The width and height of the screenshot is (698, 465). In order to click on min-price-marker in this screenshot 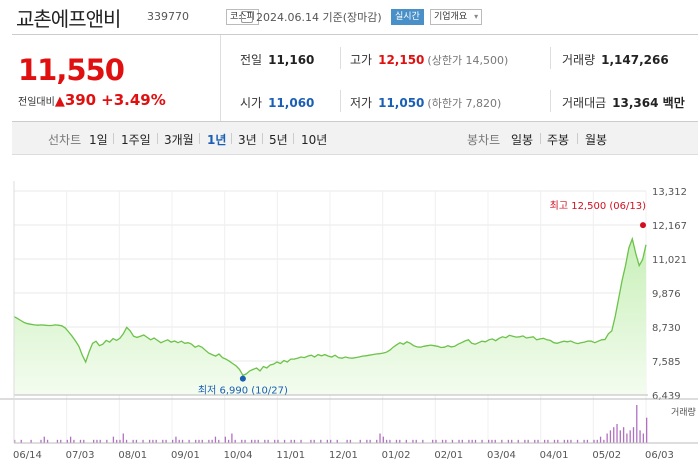, I will do `click(242, 378)`.